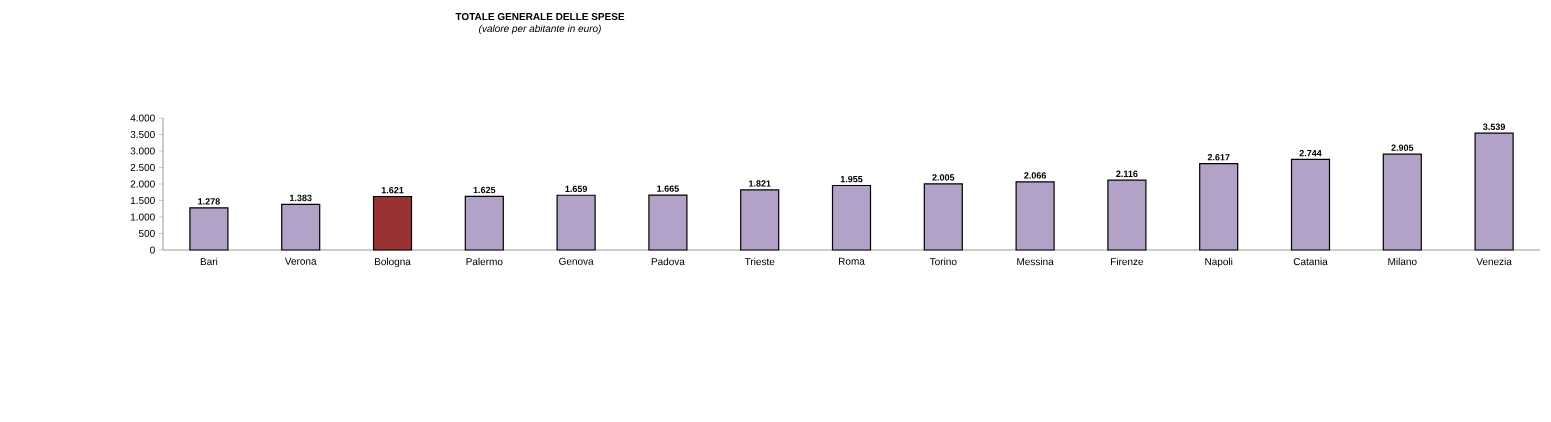 Image resolution: width=1551 pixels, height=422 pixels. I want to click on chart-subtitle: (valore per abitante in euro), so click(540, 29).